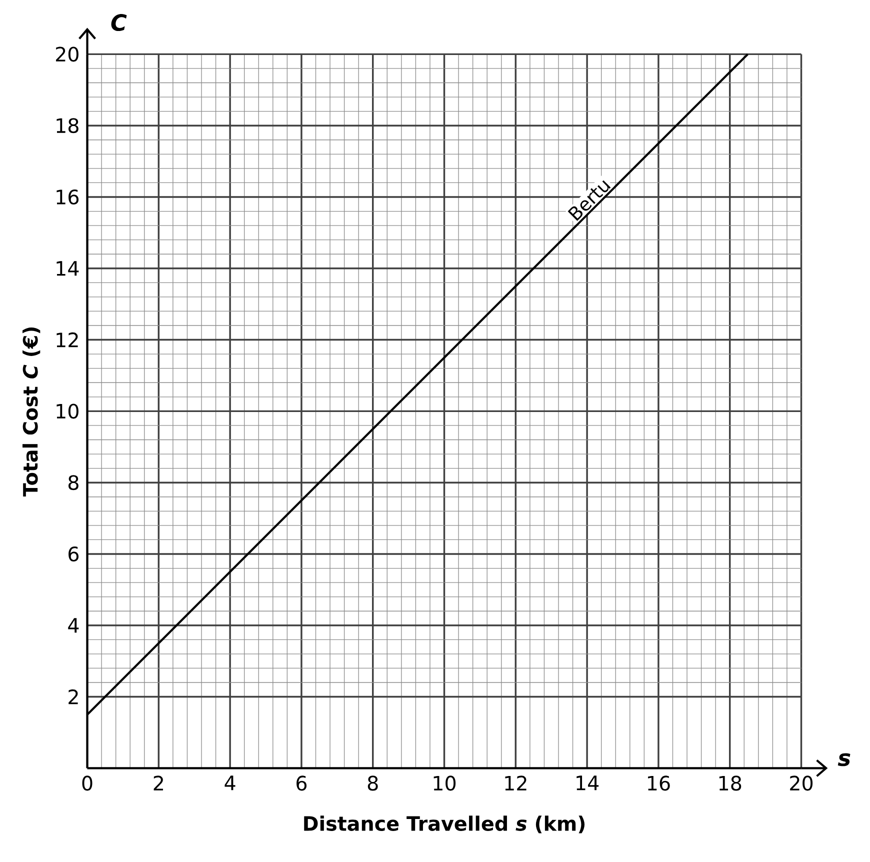 The height and width of the screenshot is (862, 870). Describe the element at coordinates (67, 411) in the screenshot. I see `y-tick-label: 10` at that location.